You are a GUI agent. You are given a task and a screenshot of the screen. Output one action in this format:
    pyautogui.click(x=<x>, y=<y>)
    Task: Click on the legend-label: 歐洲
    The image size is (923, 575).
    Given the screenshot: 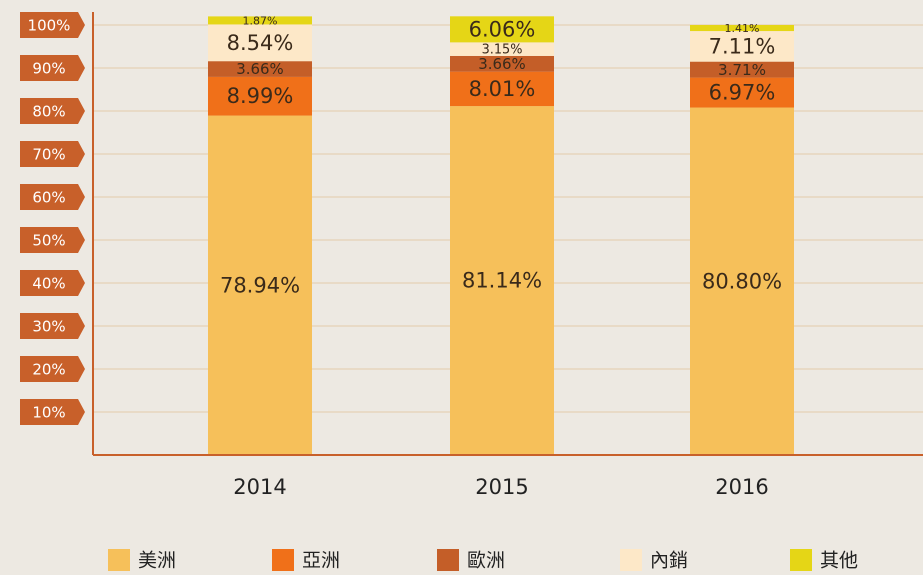 What is the action you would take?
    pyautogui.click(x=486, y=561)
    